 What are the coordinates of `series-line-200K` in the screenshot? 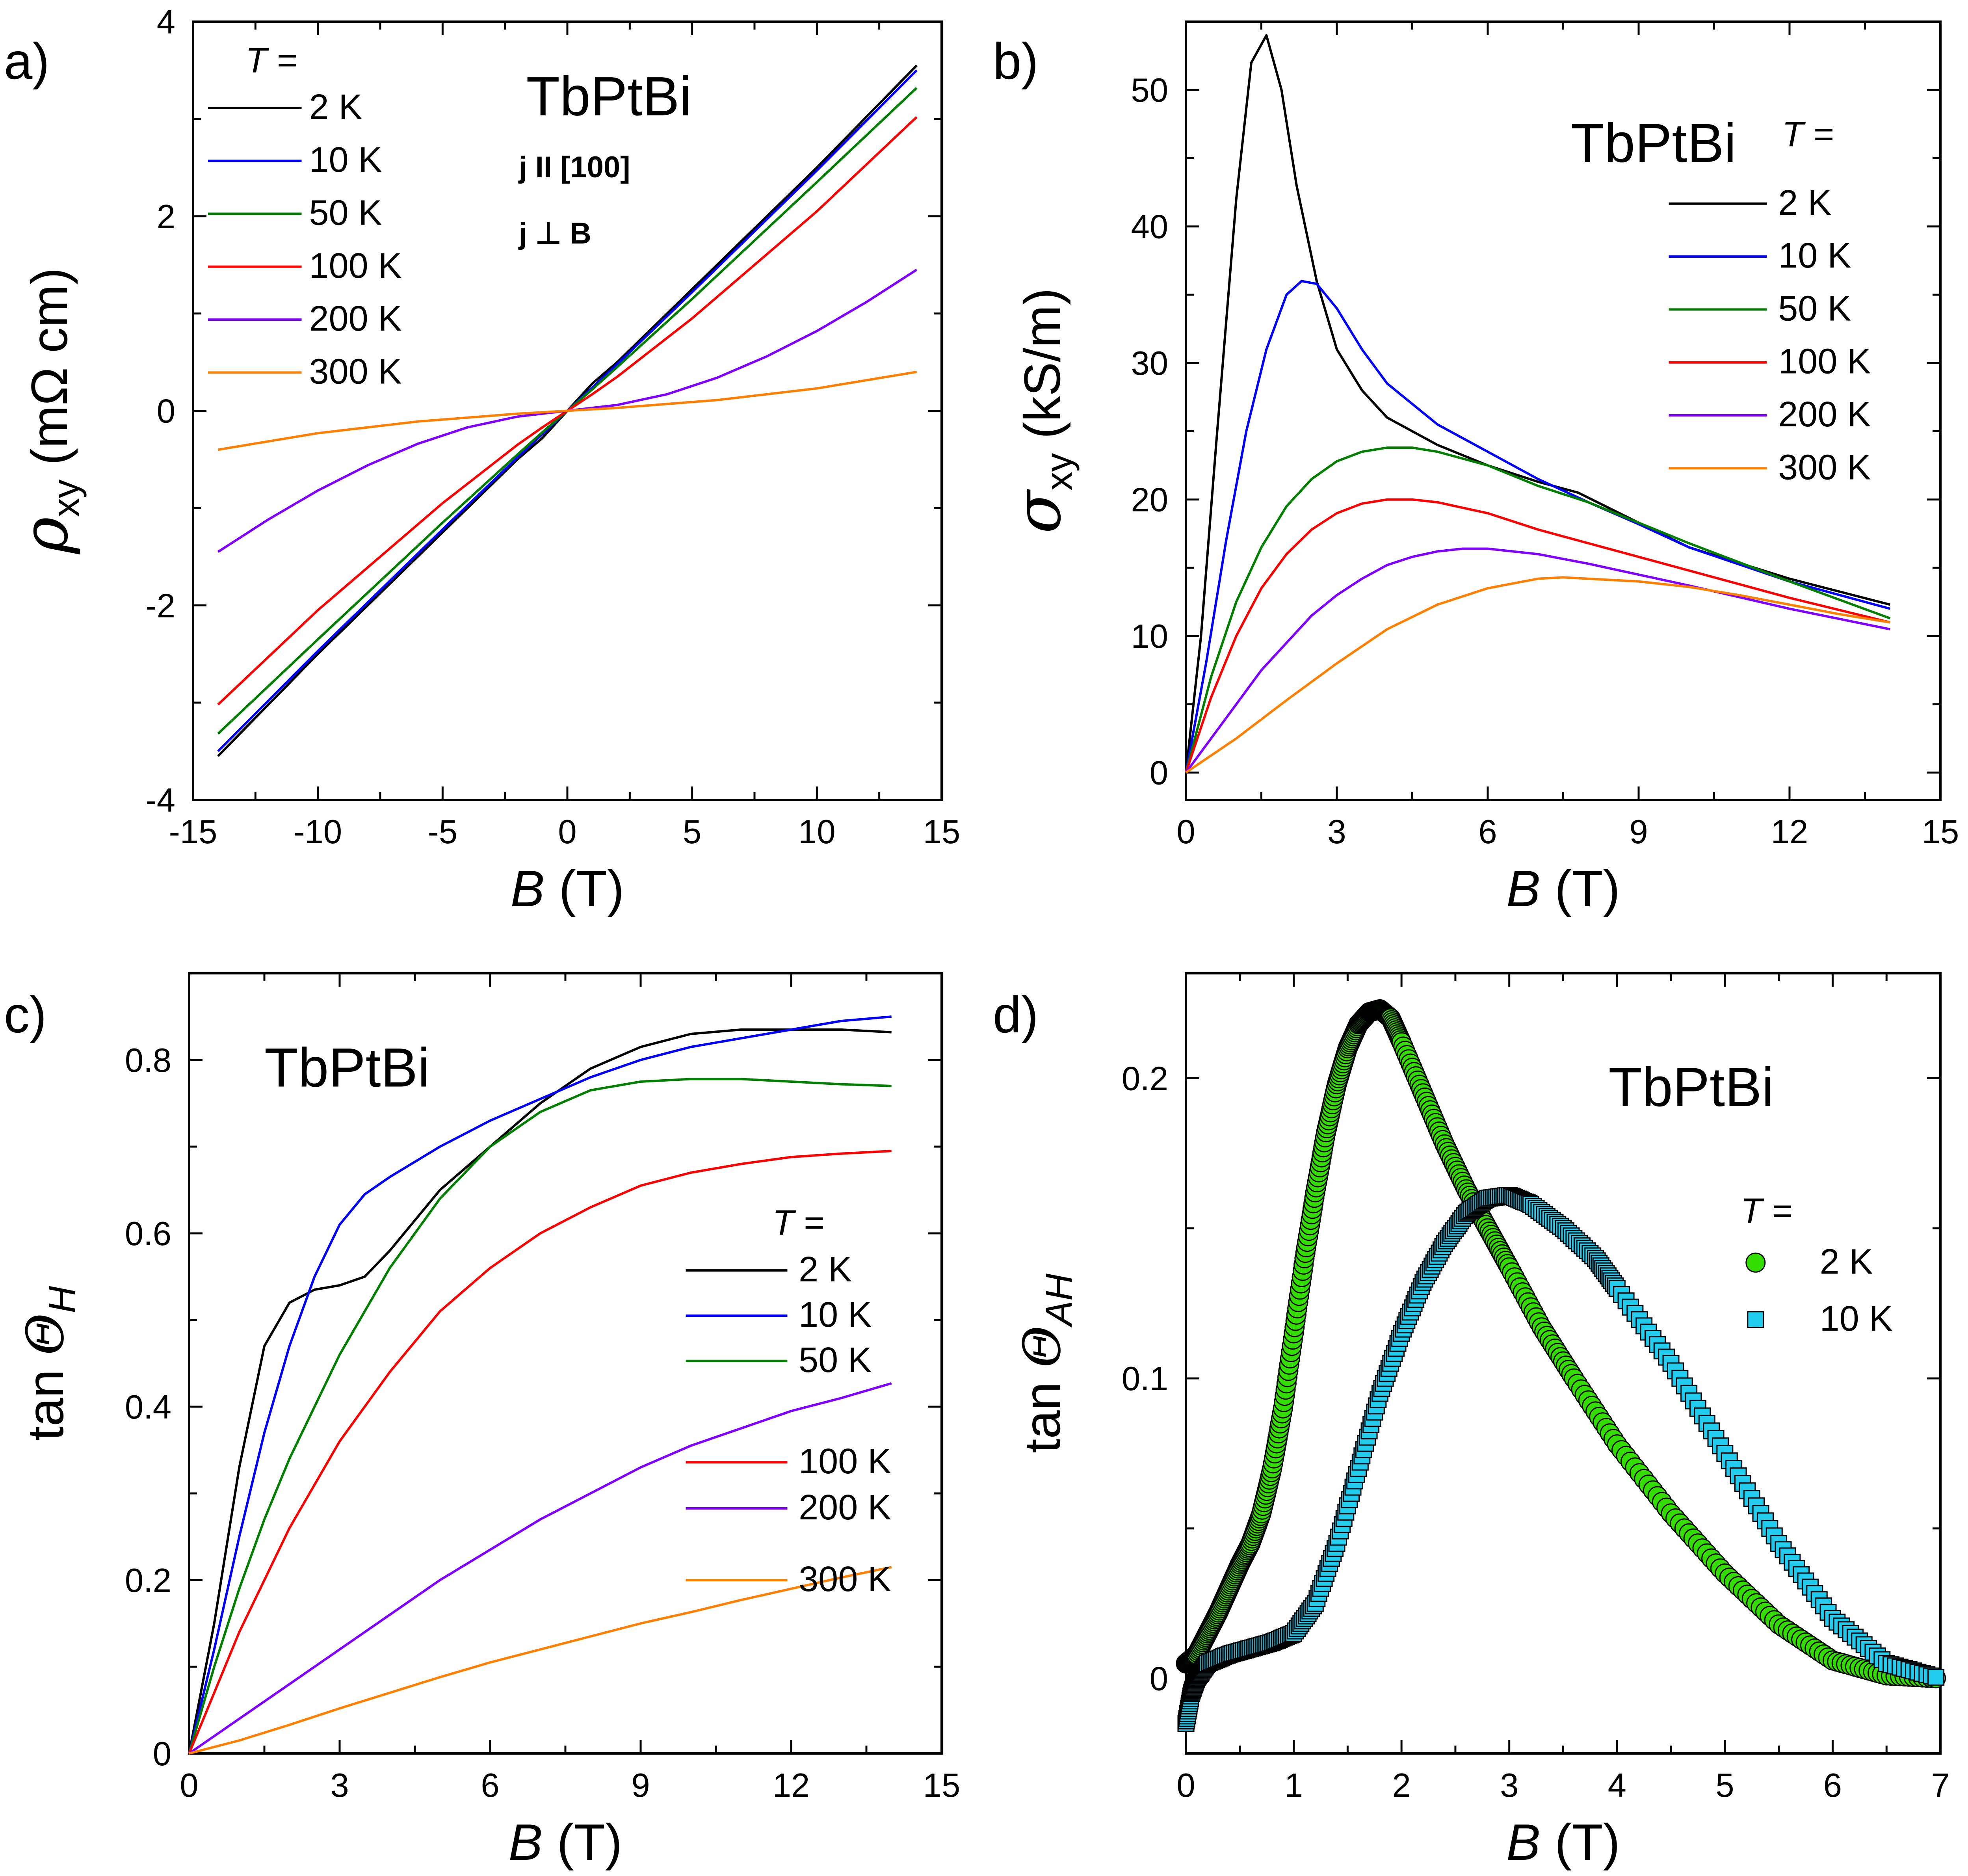 It's located at (540, 1569).